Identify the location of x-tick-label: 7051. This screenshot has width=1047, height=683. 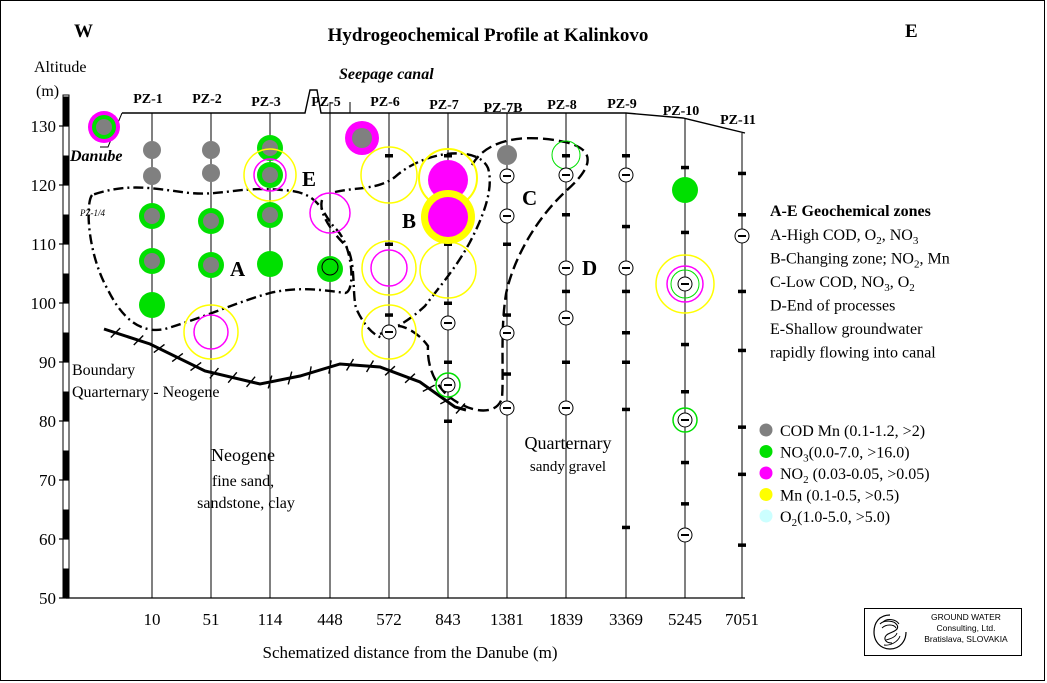
(742, 619).